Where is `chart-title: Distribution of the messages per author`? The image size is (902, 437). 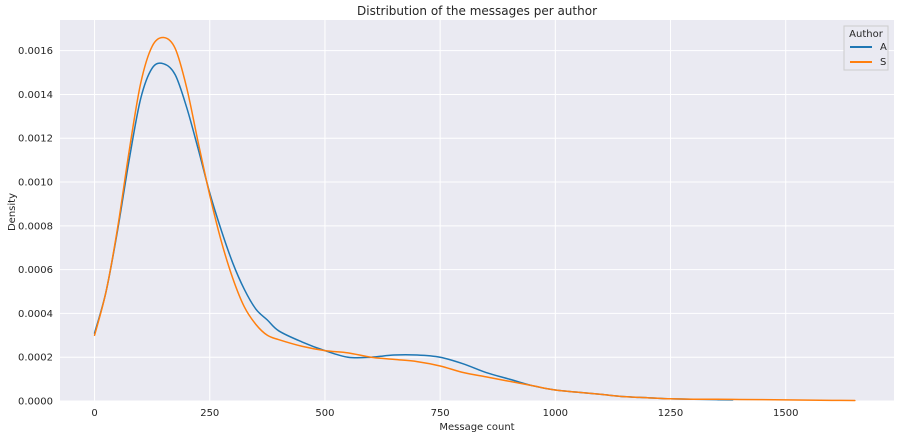 chart-title: Distribution of the messages per author is located at coordinates (477, 11).